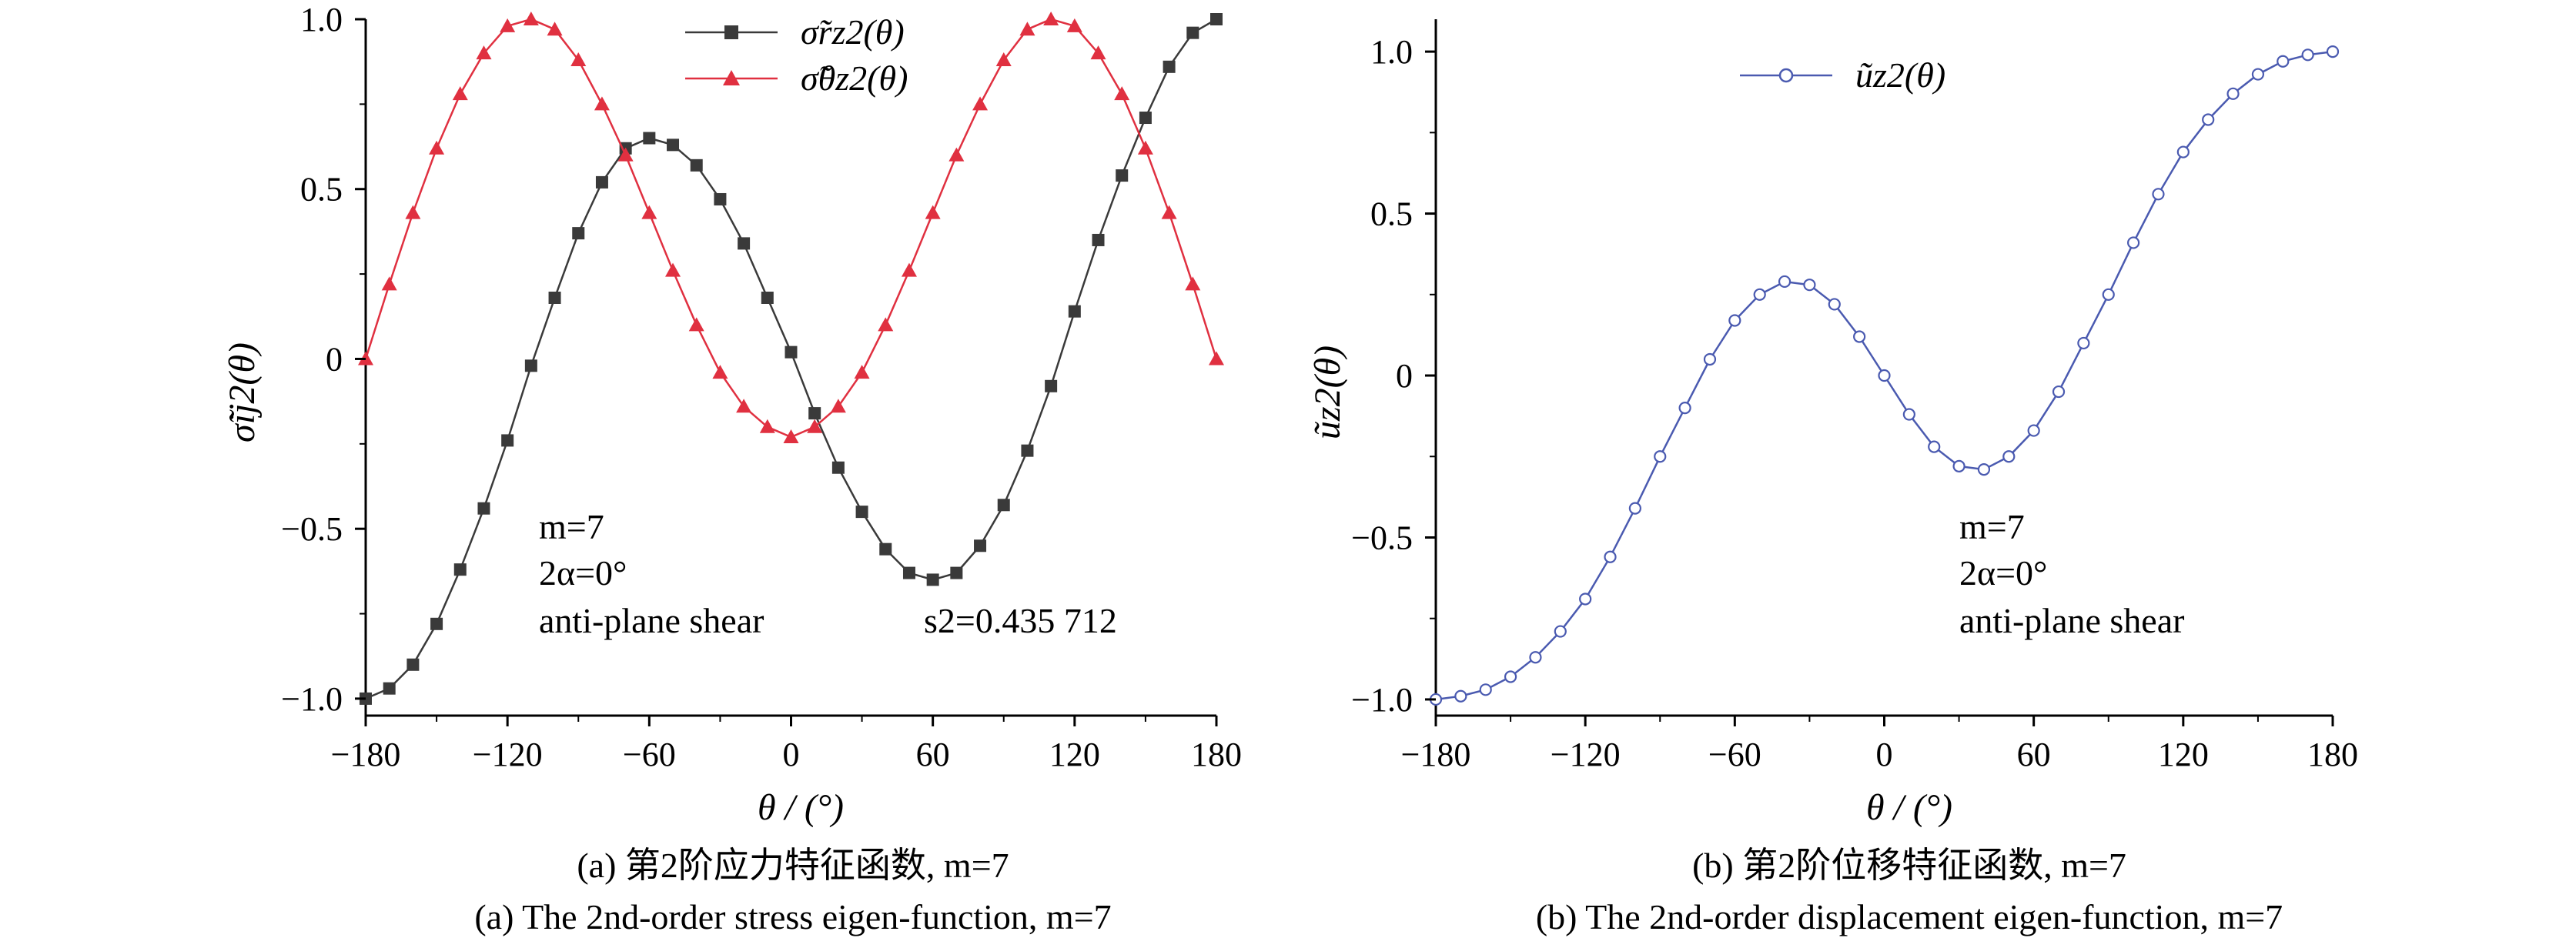 The height and width of the screenshot is (948, 2576). What do you see at coordinates (1843, 75) in the screenshot?
I see `chart-b-legend: ũz2(θ)` at bounding box center [1843, 75].